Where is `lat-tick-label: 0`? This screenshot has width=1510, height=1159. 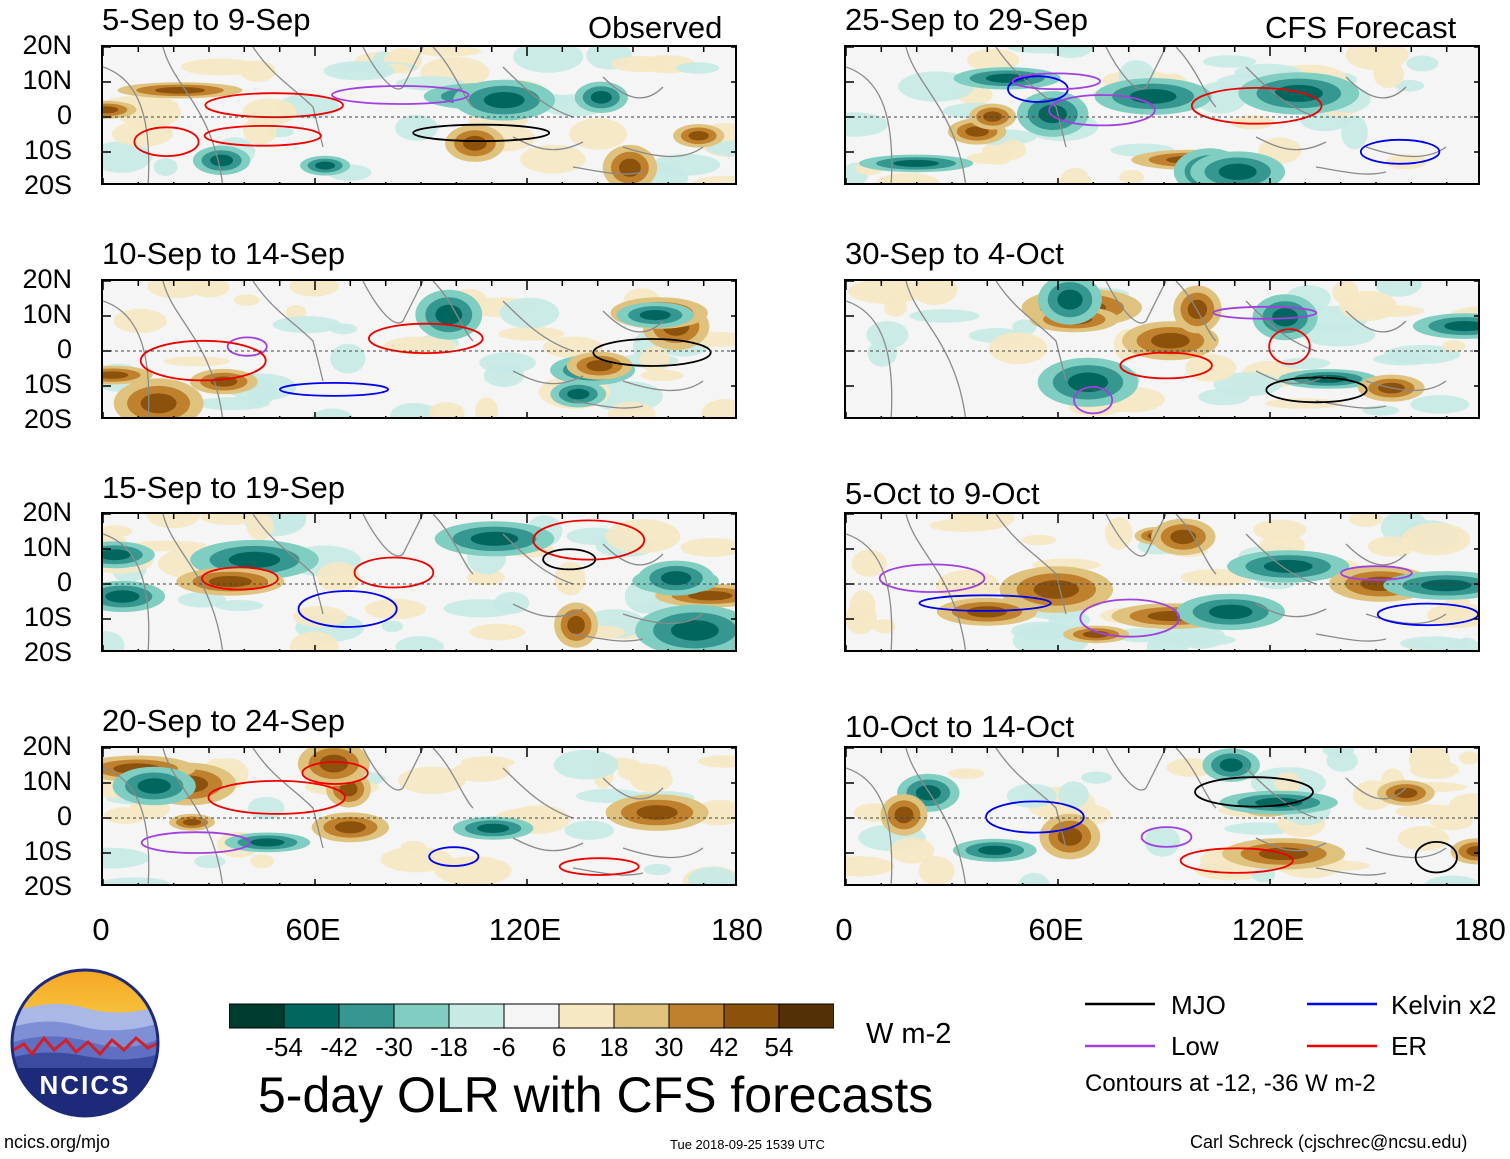
lat-tick-label: 0 is located at coordinates (64, 582).